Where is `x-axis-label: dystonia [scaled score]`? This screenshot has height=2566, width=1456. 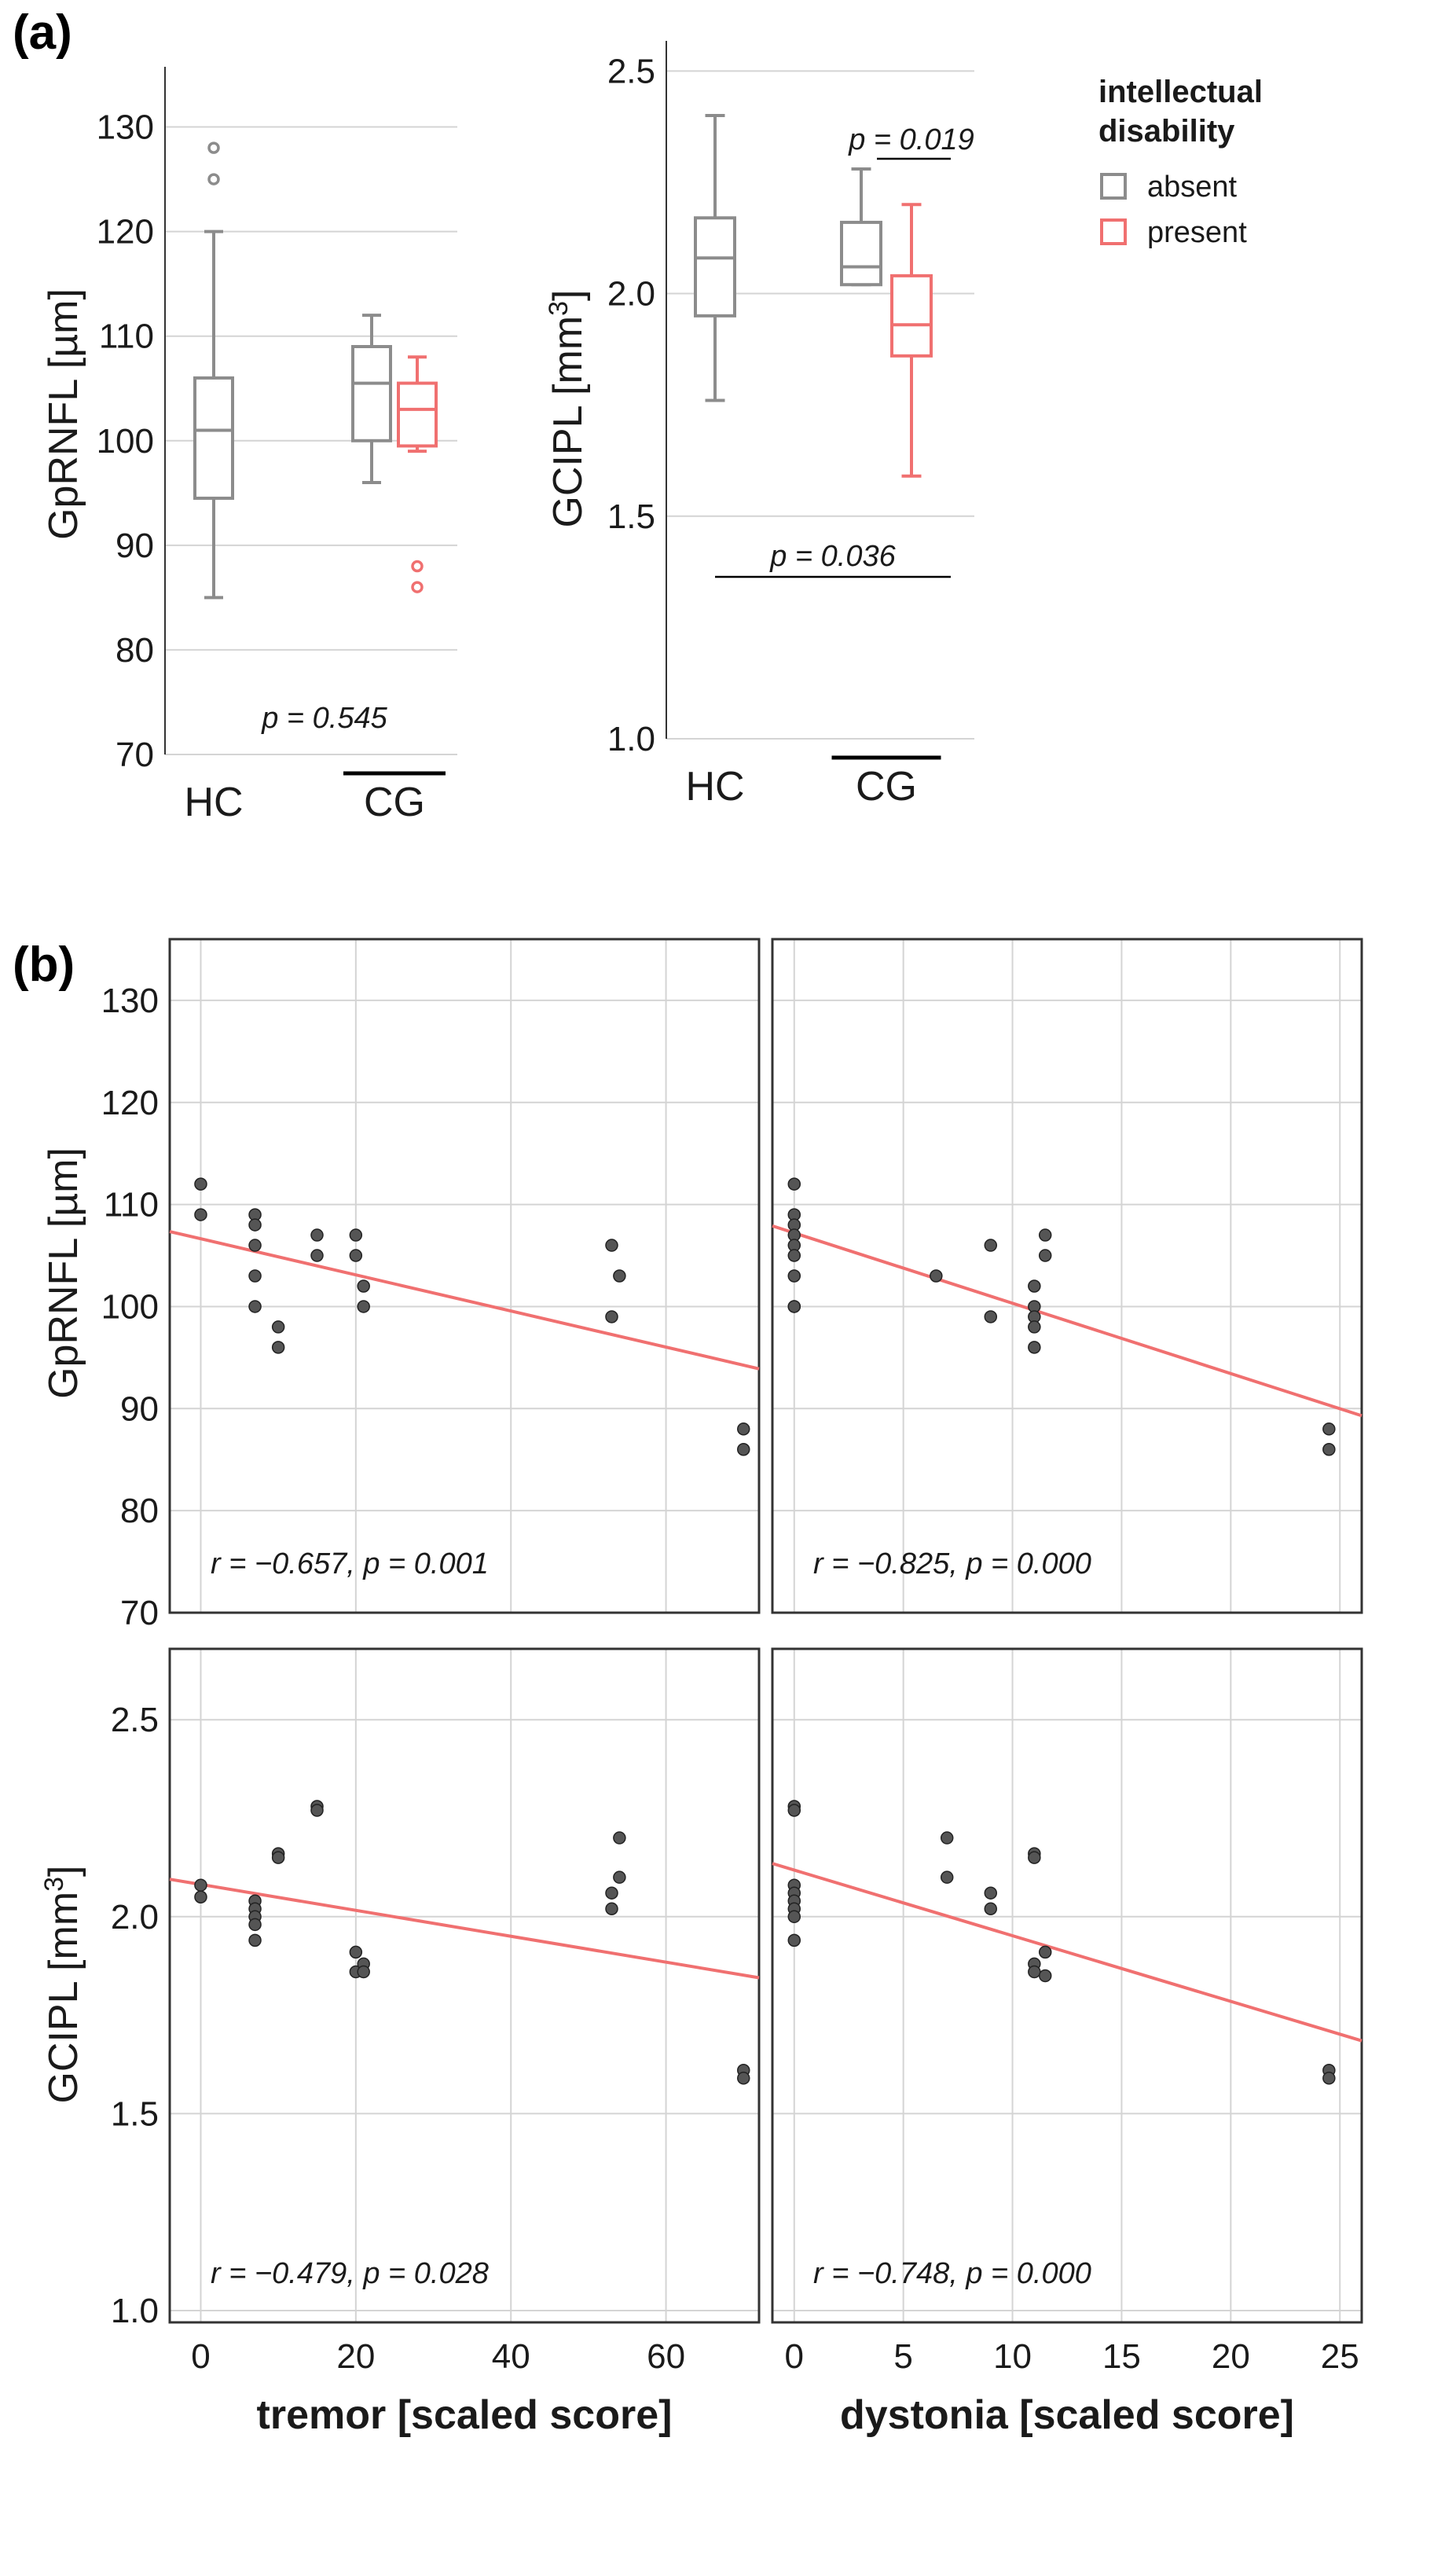 x-axis-label: dystonia [scaled score] is located at coordinates (1067, 2415).